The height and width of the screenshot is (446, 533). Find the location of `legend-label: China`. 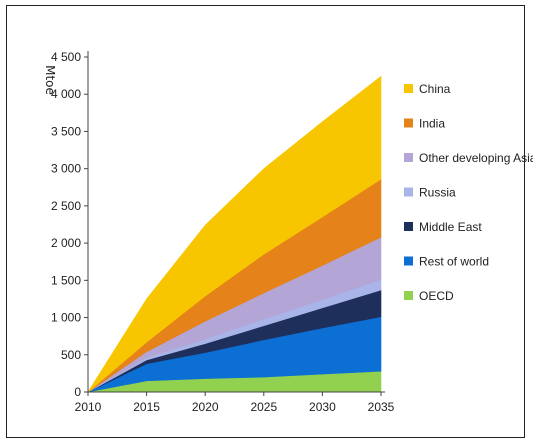

legend-label: China is located at coordinates (435, 89).